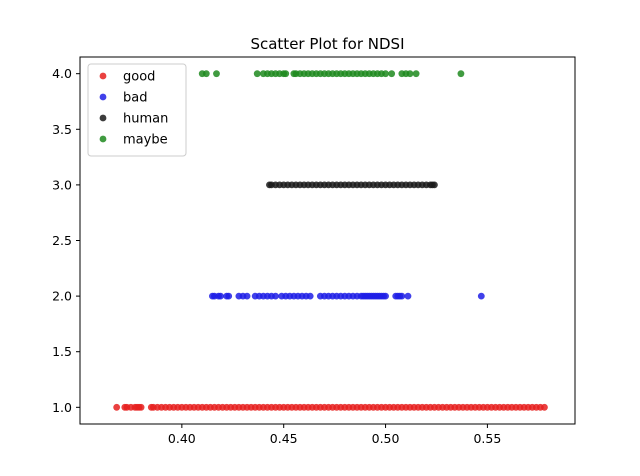  I want to click on legend-label-bad: bad, so click(135, 98).